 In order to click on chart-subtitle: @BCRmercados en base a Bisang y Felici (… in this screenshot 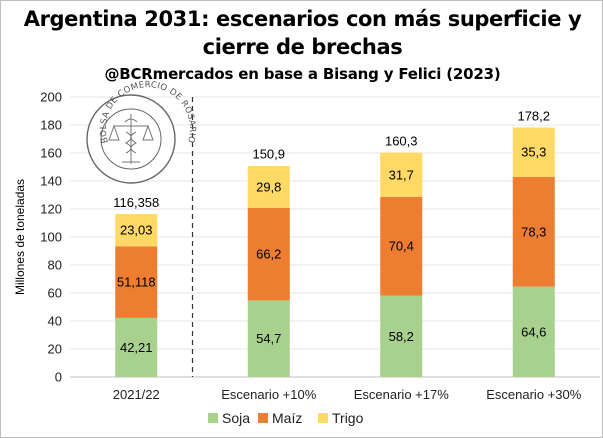, I will do `click(302, 74)`.